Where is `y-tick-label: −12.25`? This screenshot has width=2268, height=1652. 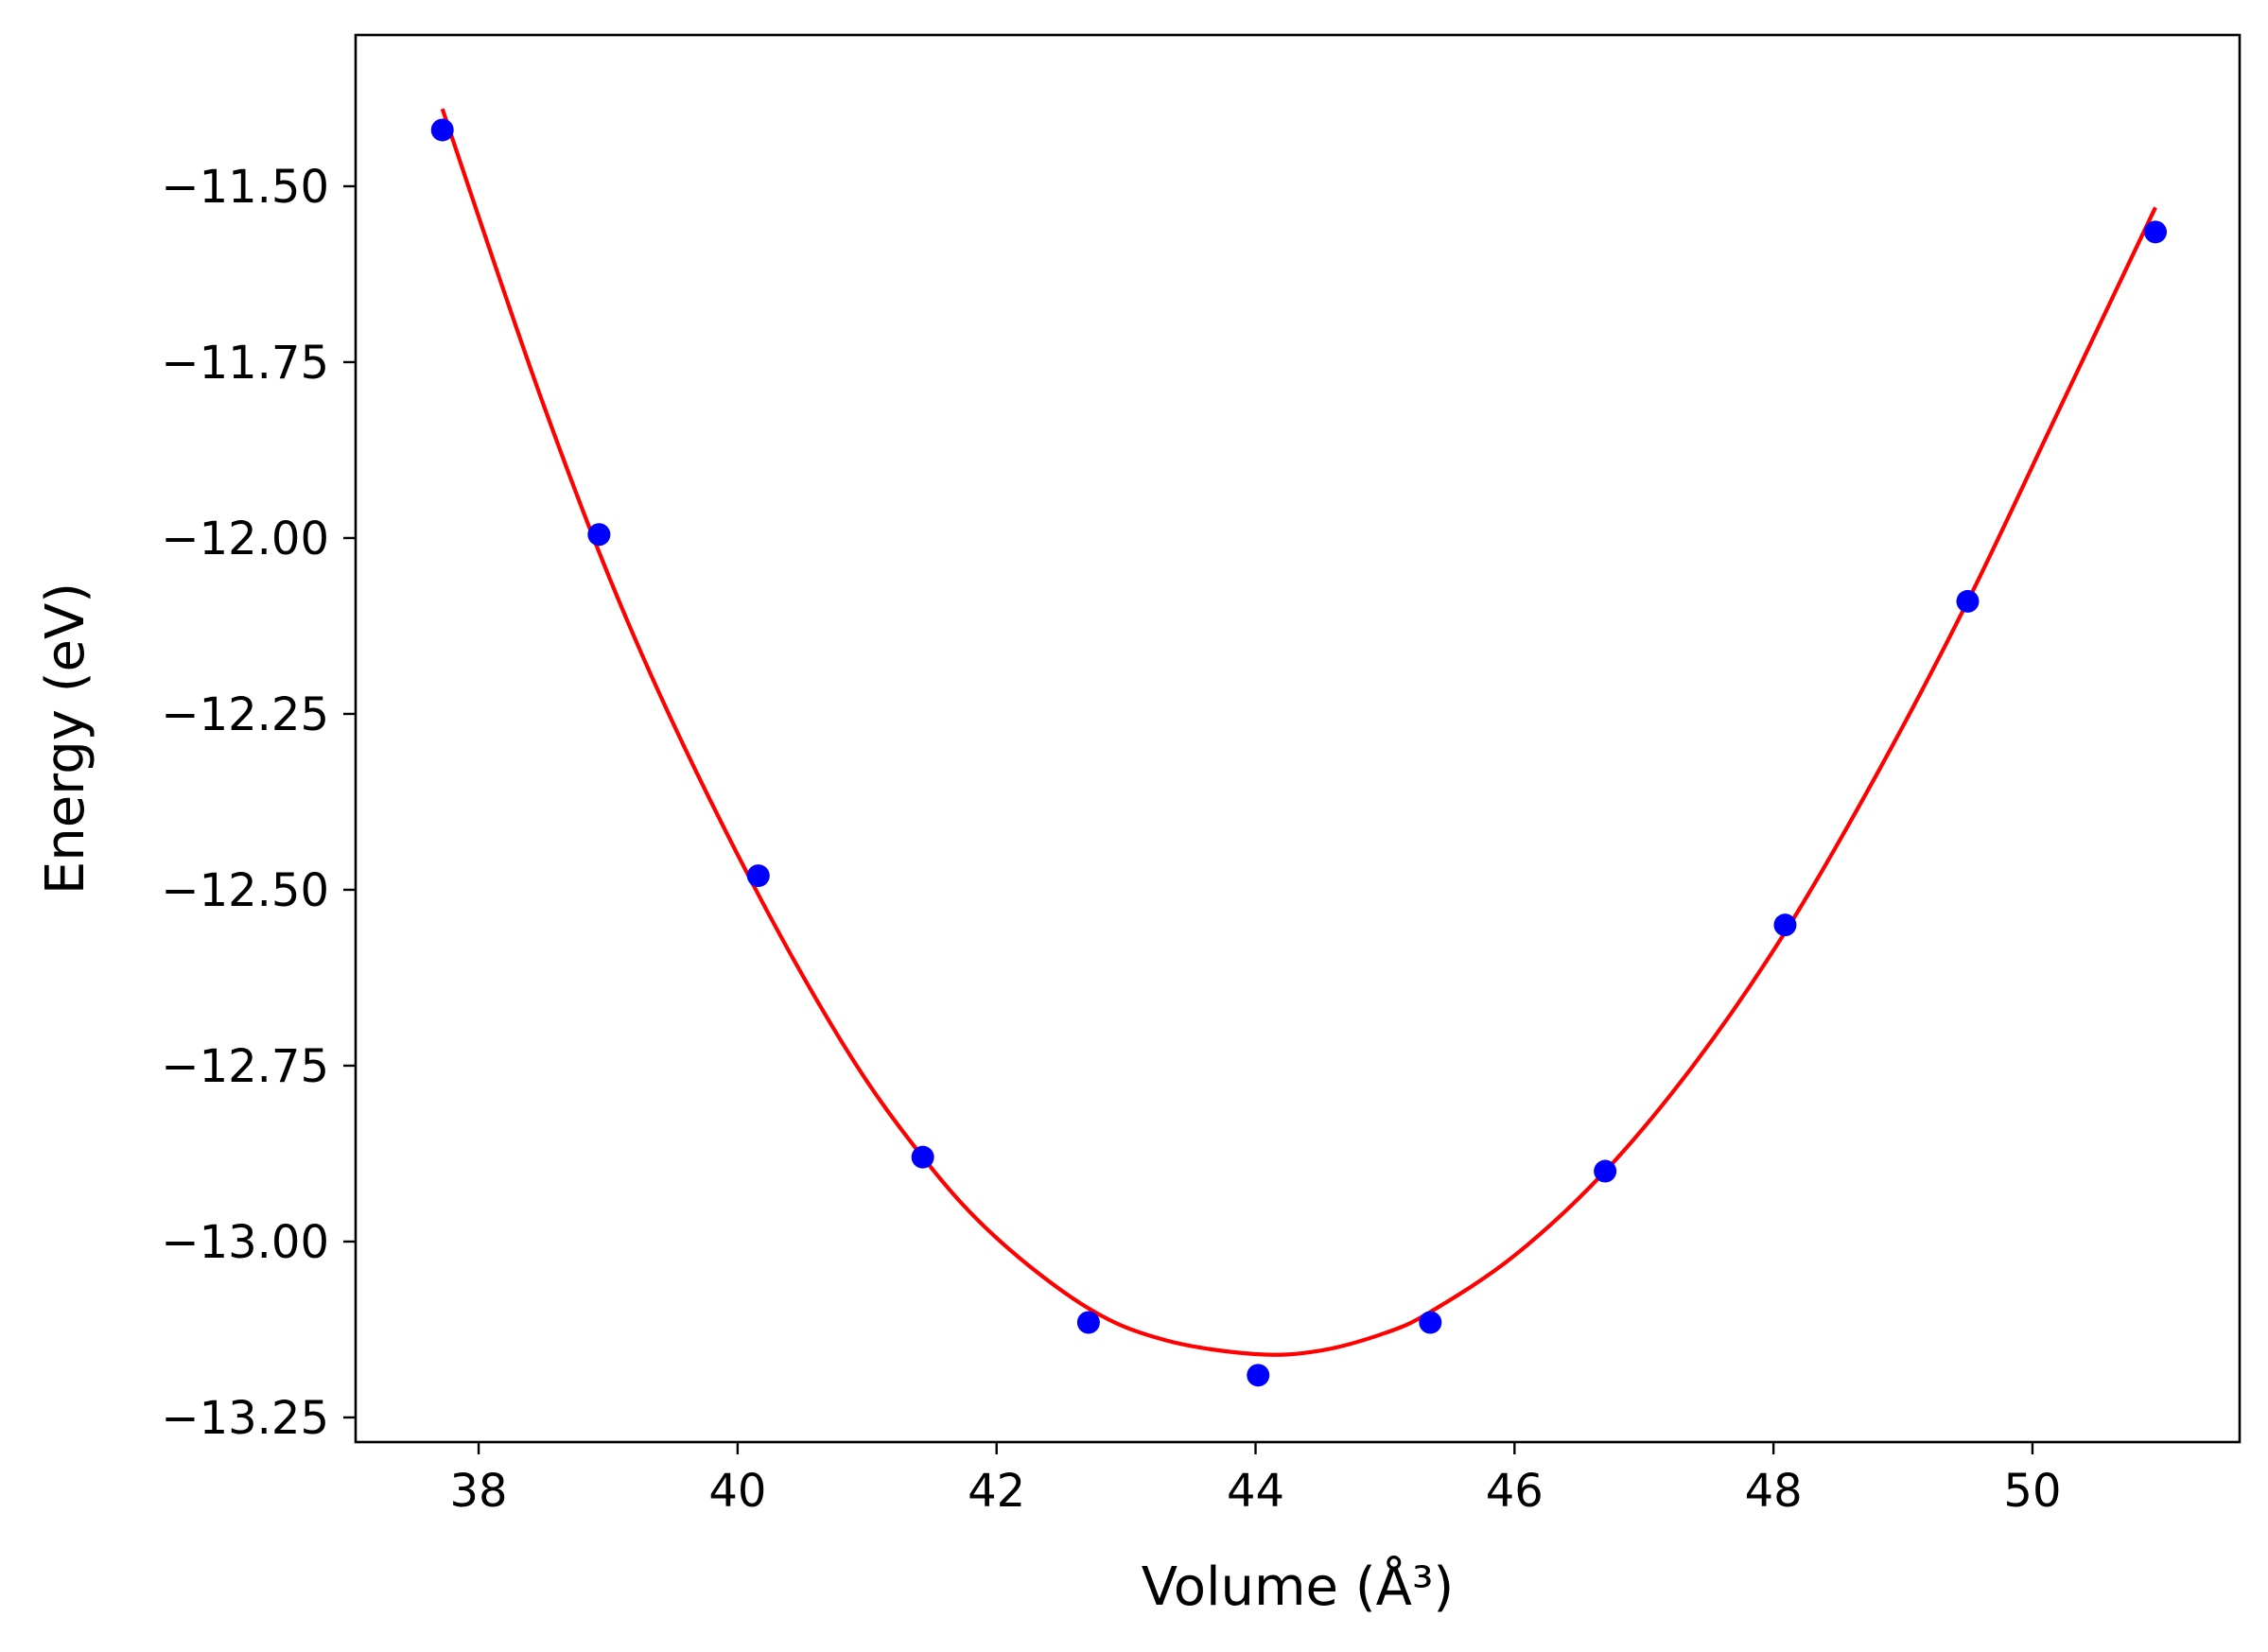 y-tick-label: −12.25 is located at coordinates (245, 715).